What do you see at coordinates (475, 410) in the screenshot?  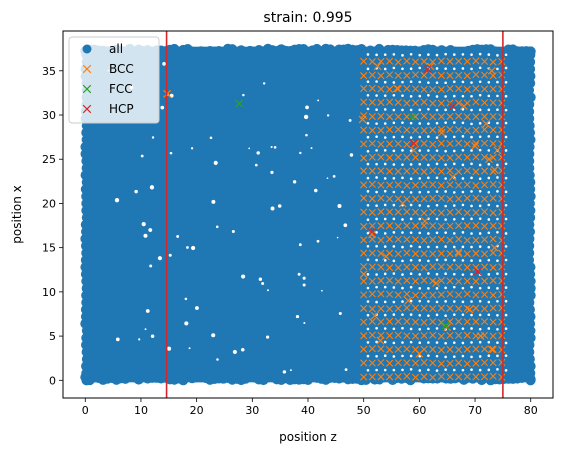 I see `x-tick-label: 70` at bounding box center [475, 410].